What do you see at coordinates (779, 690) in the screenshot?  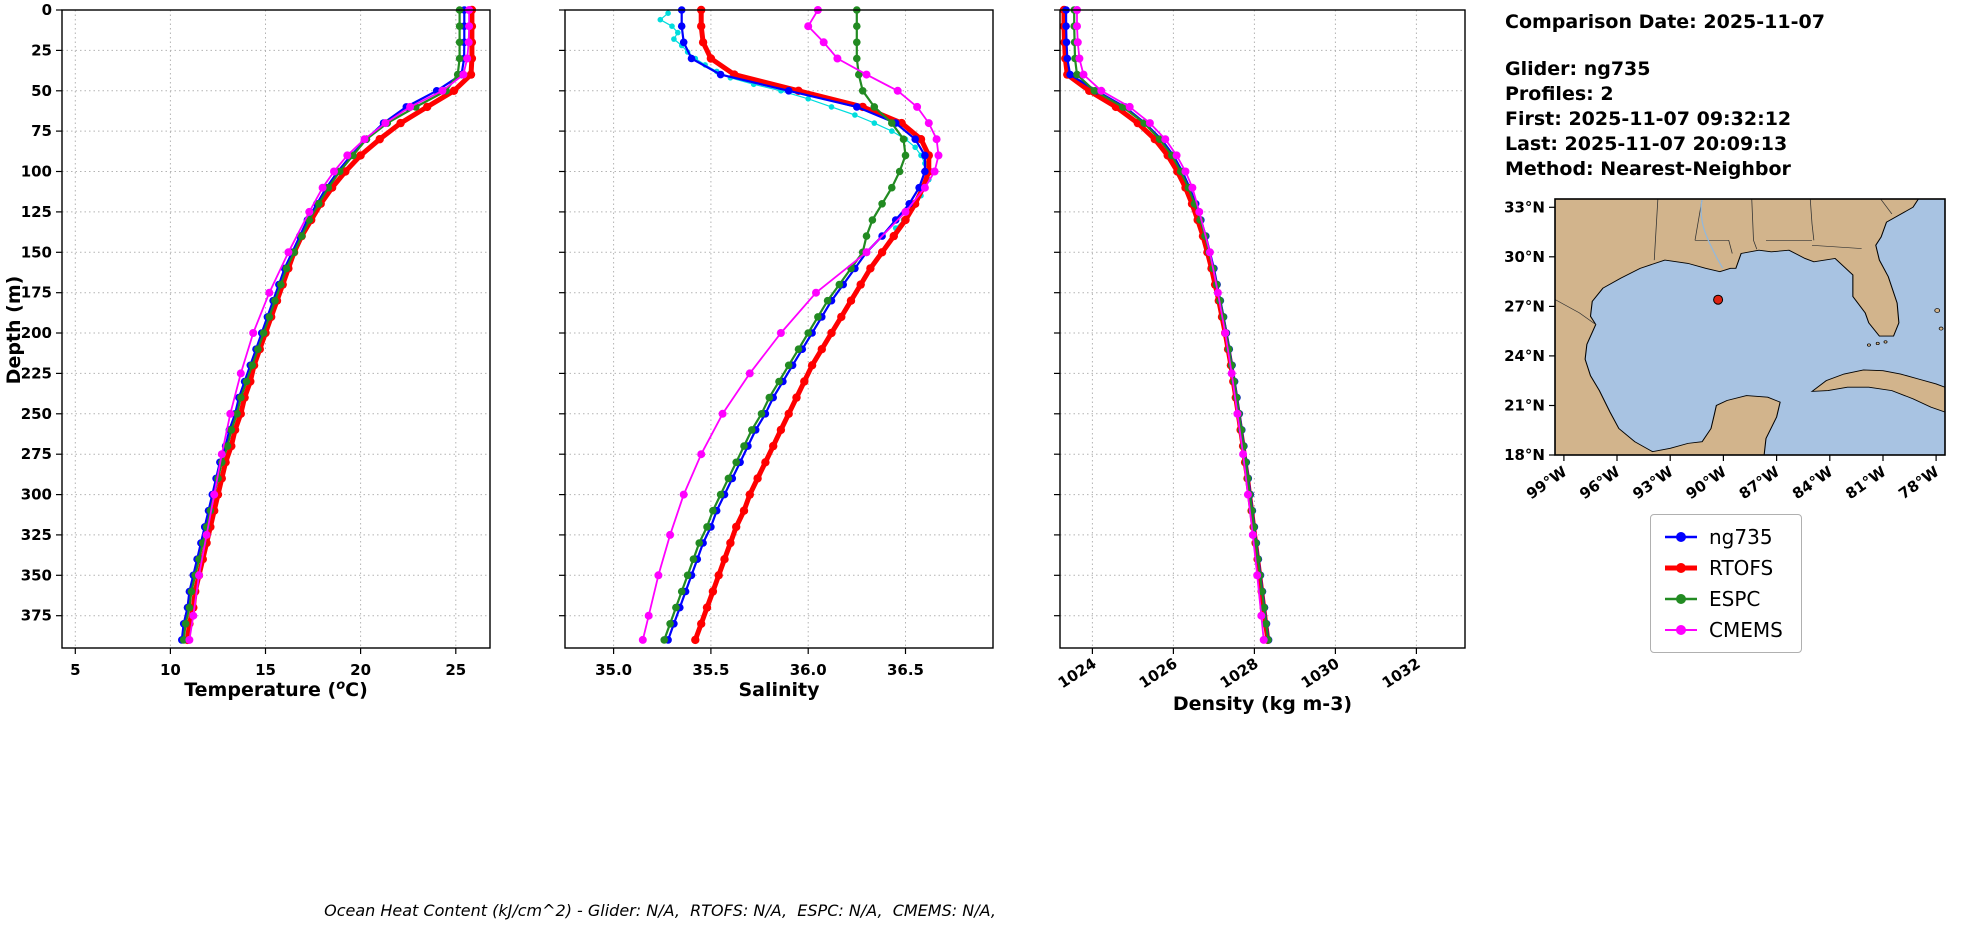 I see `salinity-axis-label: Salinity` at bounding box center [779, 690].